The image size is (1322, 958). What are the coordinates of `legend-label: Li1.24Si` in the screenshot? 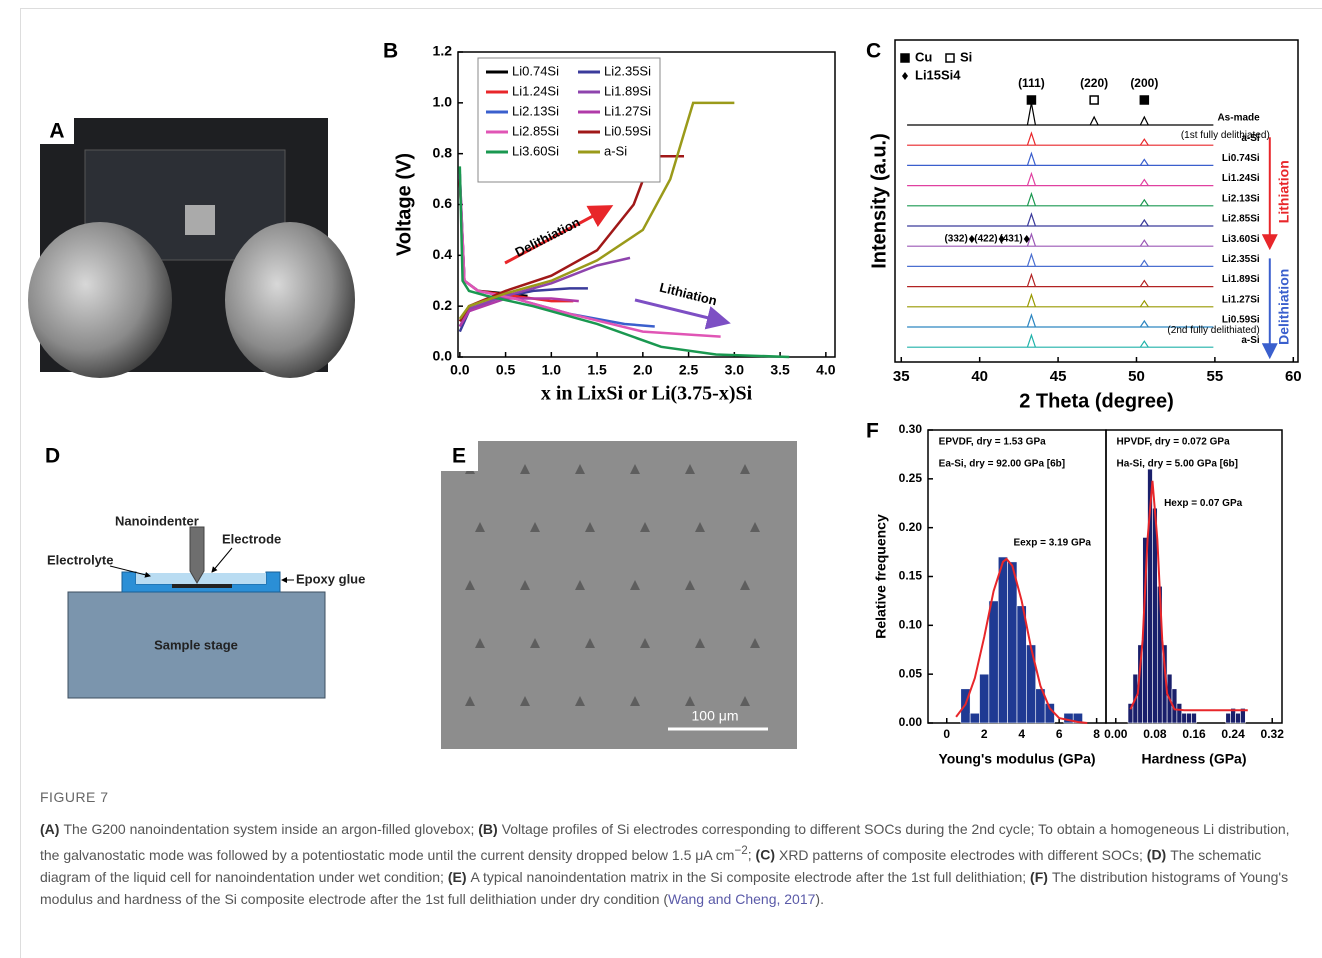 It's located at (535, 90).